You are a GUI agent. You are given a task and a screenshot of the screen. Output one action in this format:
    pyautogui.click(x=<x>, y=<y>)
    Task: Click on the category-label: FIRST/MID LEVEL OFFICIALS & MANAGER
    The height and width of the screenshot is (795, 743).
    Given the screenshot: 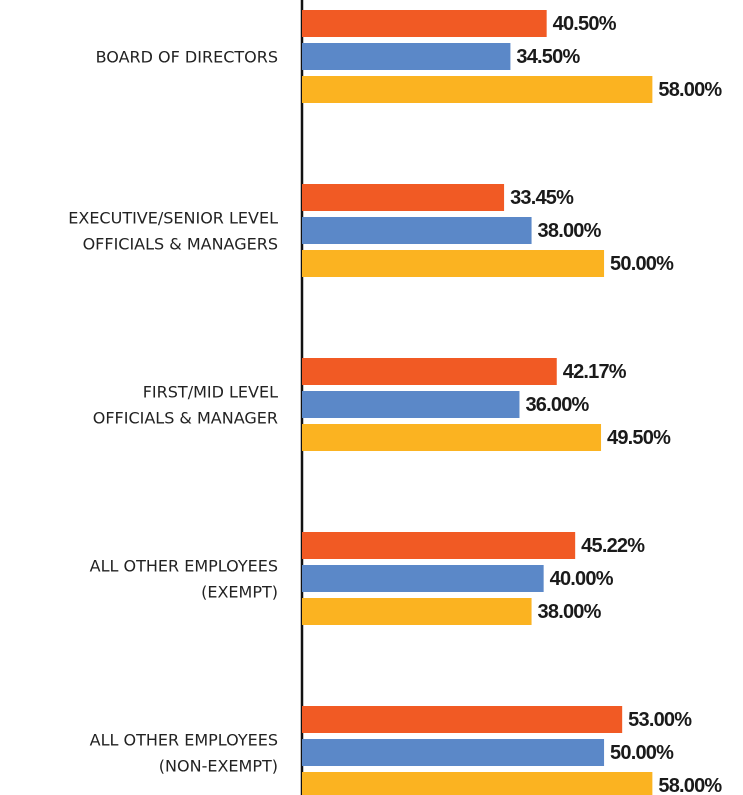 What is the action you would take?
    pyautogui.click(x=185, y=405)
    